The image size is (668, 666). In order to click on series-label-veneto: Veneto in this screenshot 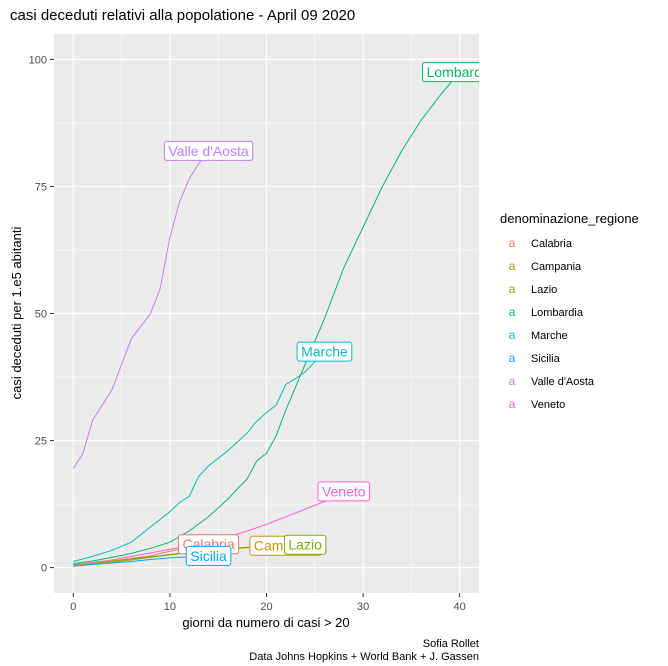, I will do `click(344, 491)`.